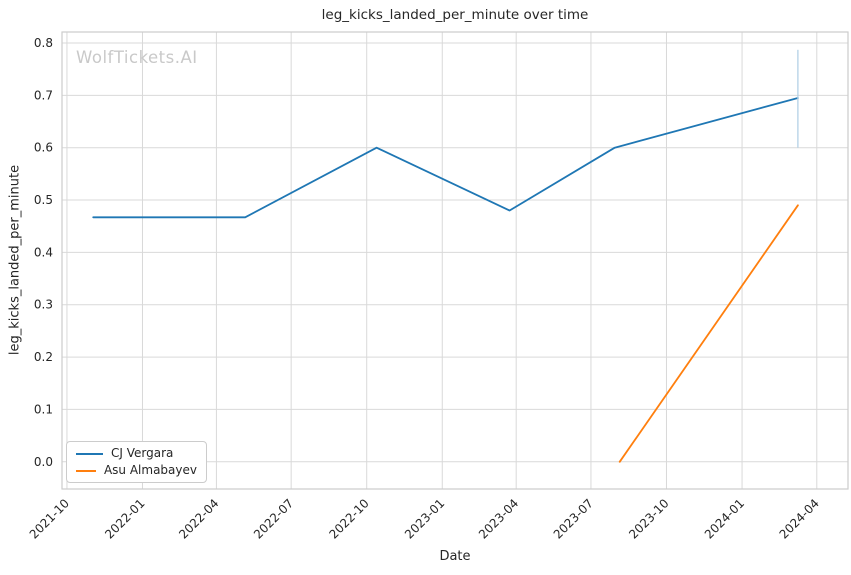 The image size is (851, 575). Describe the element at coordinates (49, 518) in the screenshot. I see `x-tick-label: 2021-10` at that location.